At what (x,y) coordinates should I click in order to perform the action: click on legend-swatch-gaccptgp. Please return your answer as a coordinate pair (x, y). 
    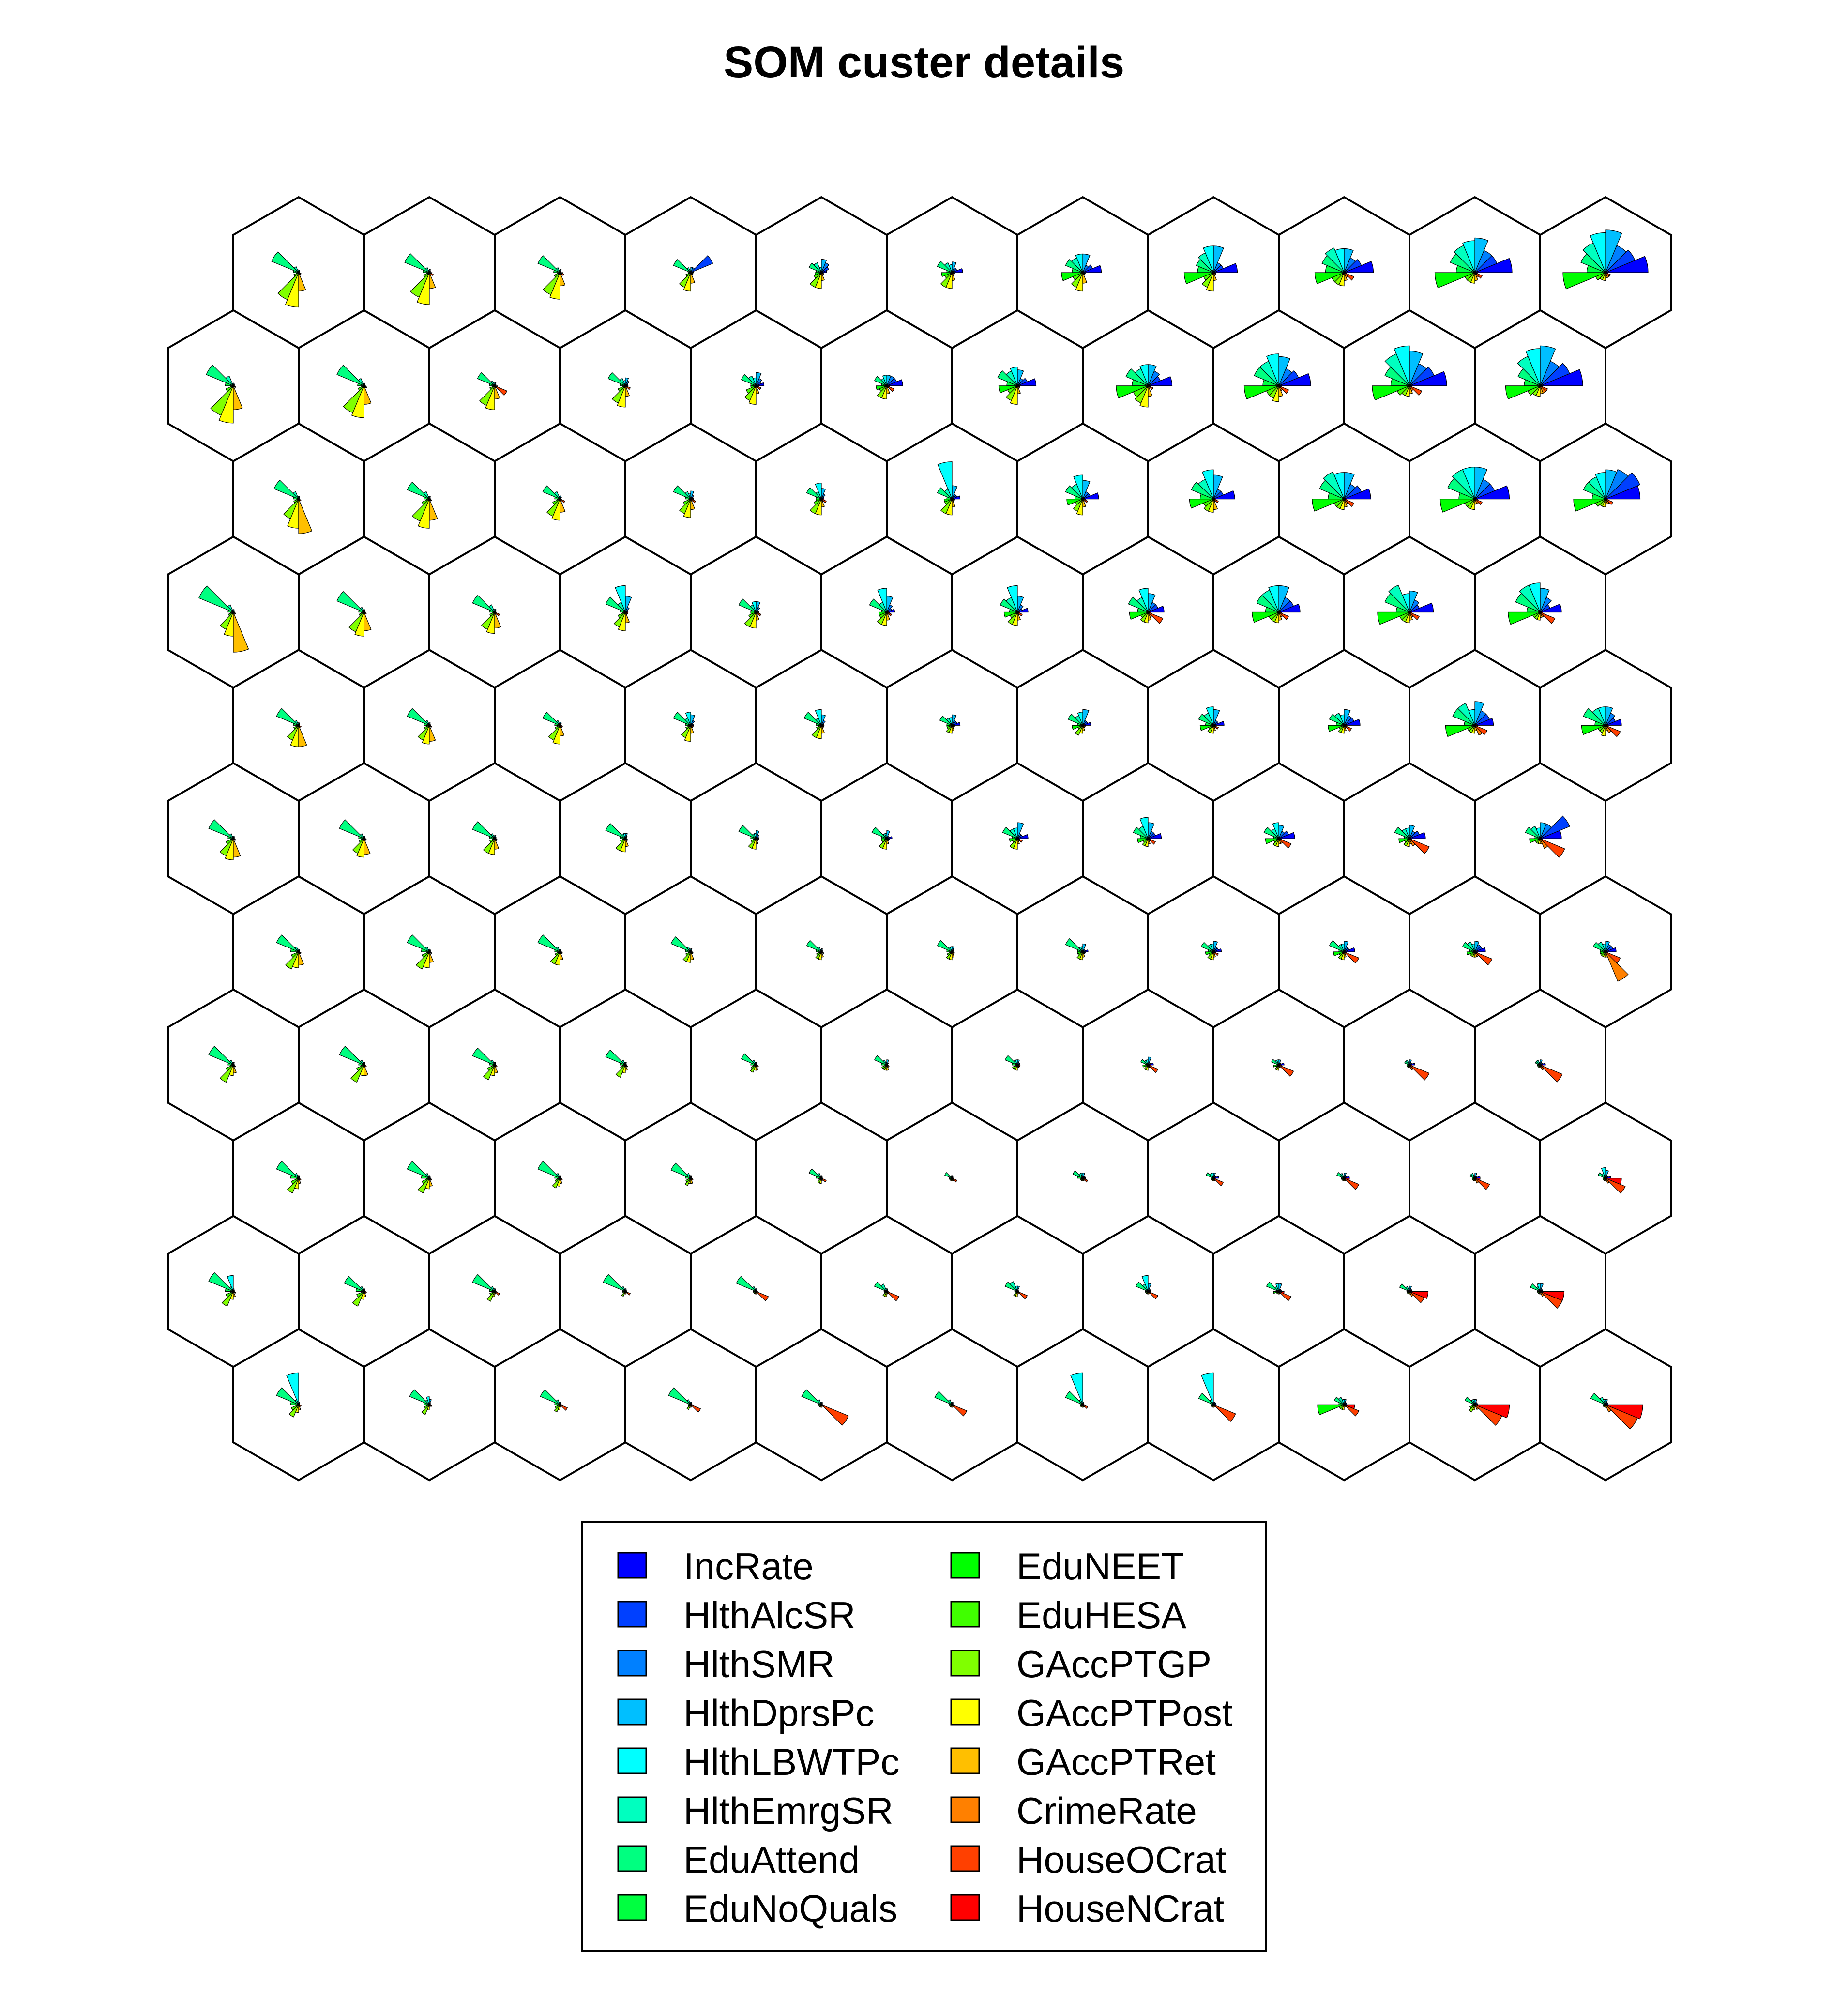
    Looking at the image, I should click on (965, 1663).